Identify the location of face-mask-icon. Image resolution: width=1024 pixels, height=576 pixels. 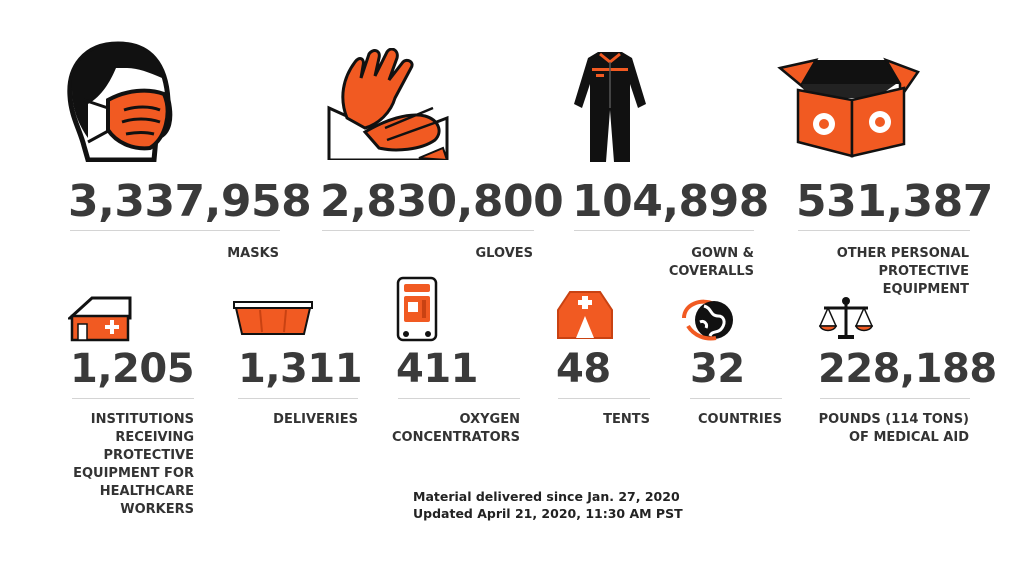
(118, 100).